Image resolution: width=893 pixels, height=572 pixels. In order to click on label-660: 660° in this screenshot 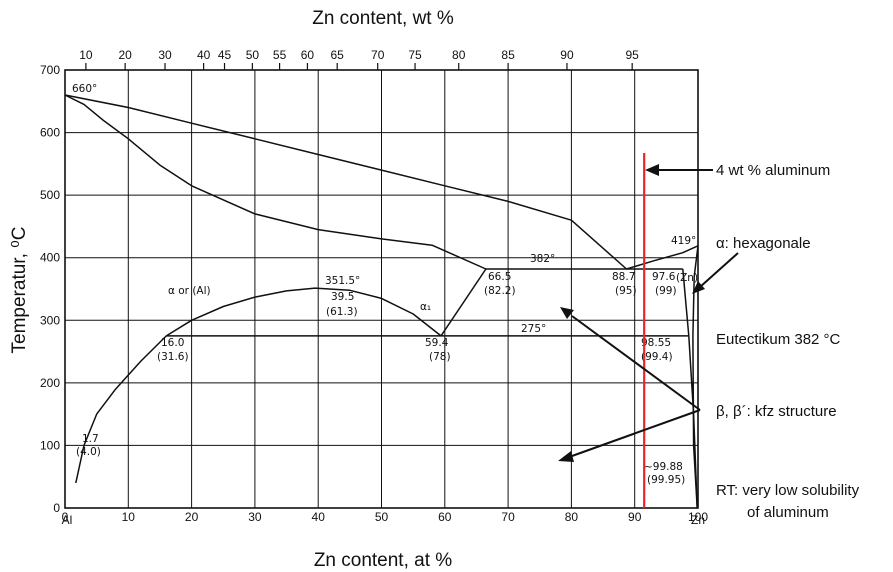, I will do `click(84, 89)`.